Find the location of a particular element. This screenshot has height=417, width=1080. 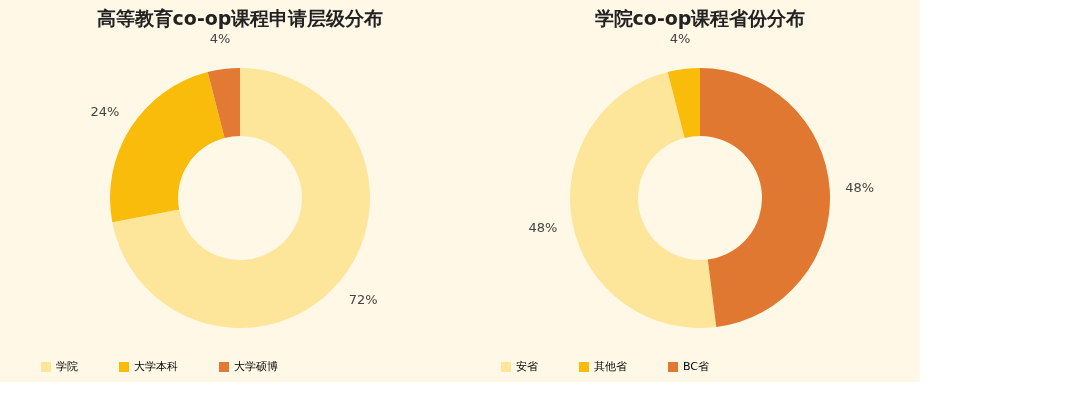

legend-label: BC省 is located at coordinates (696, 366).